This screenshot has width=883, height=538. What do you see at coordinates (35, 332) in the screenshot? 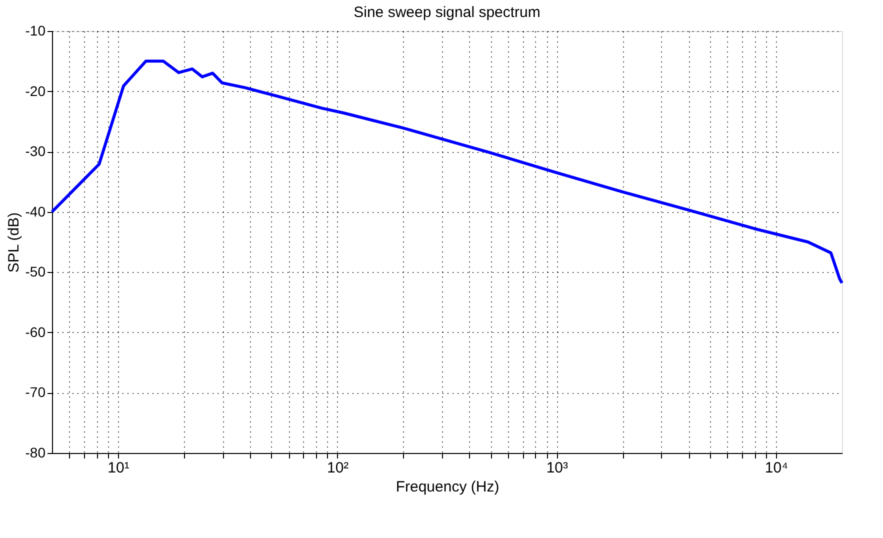
I see `y-tick-label: -60` at bounding box center [35, 332].